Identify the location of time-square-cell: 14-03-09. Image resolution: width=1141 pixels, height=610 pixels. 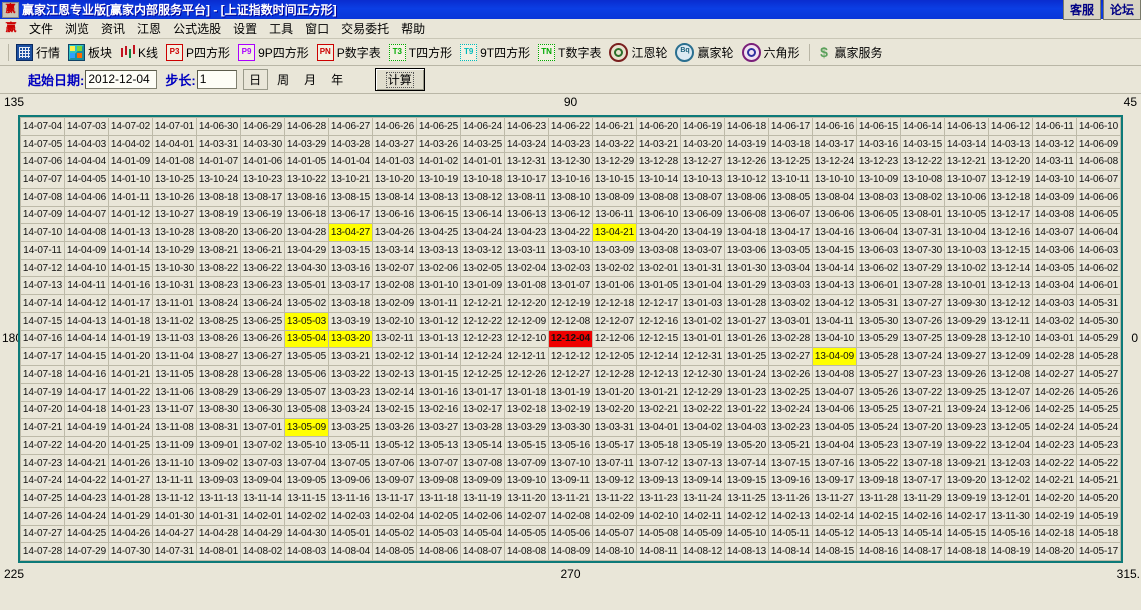
(1054, 197).